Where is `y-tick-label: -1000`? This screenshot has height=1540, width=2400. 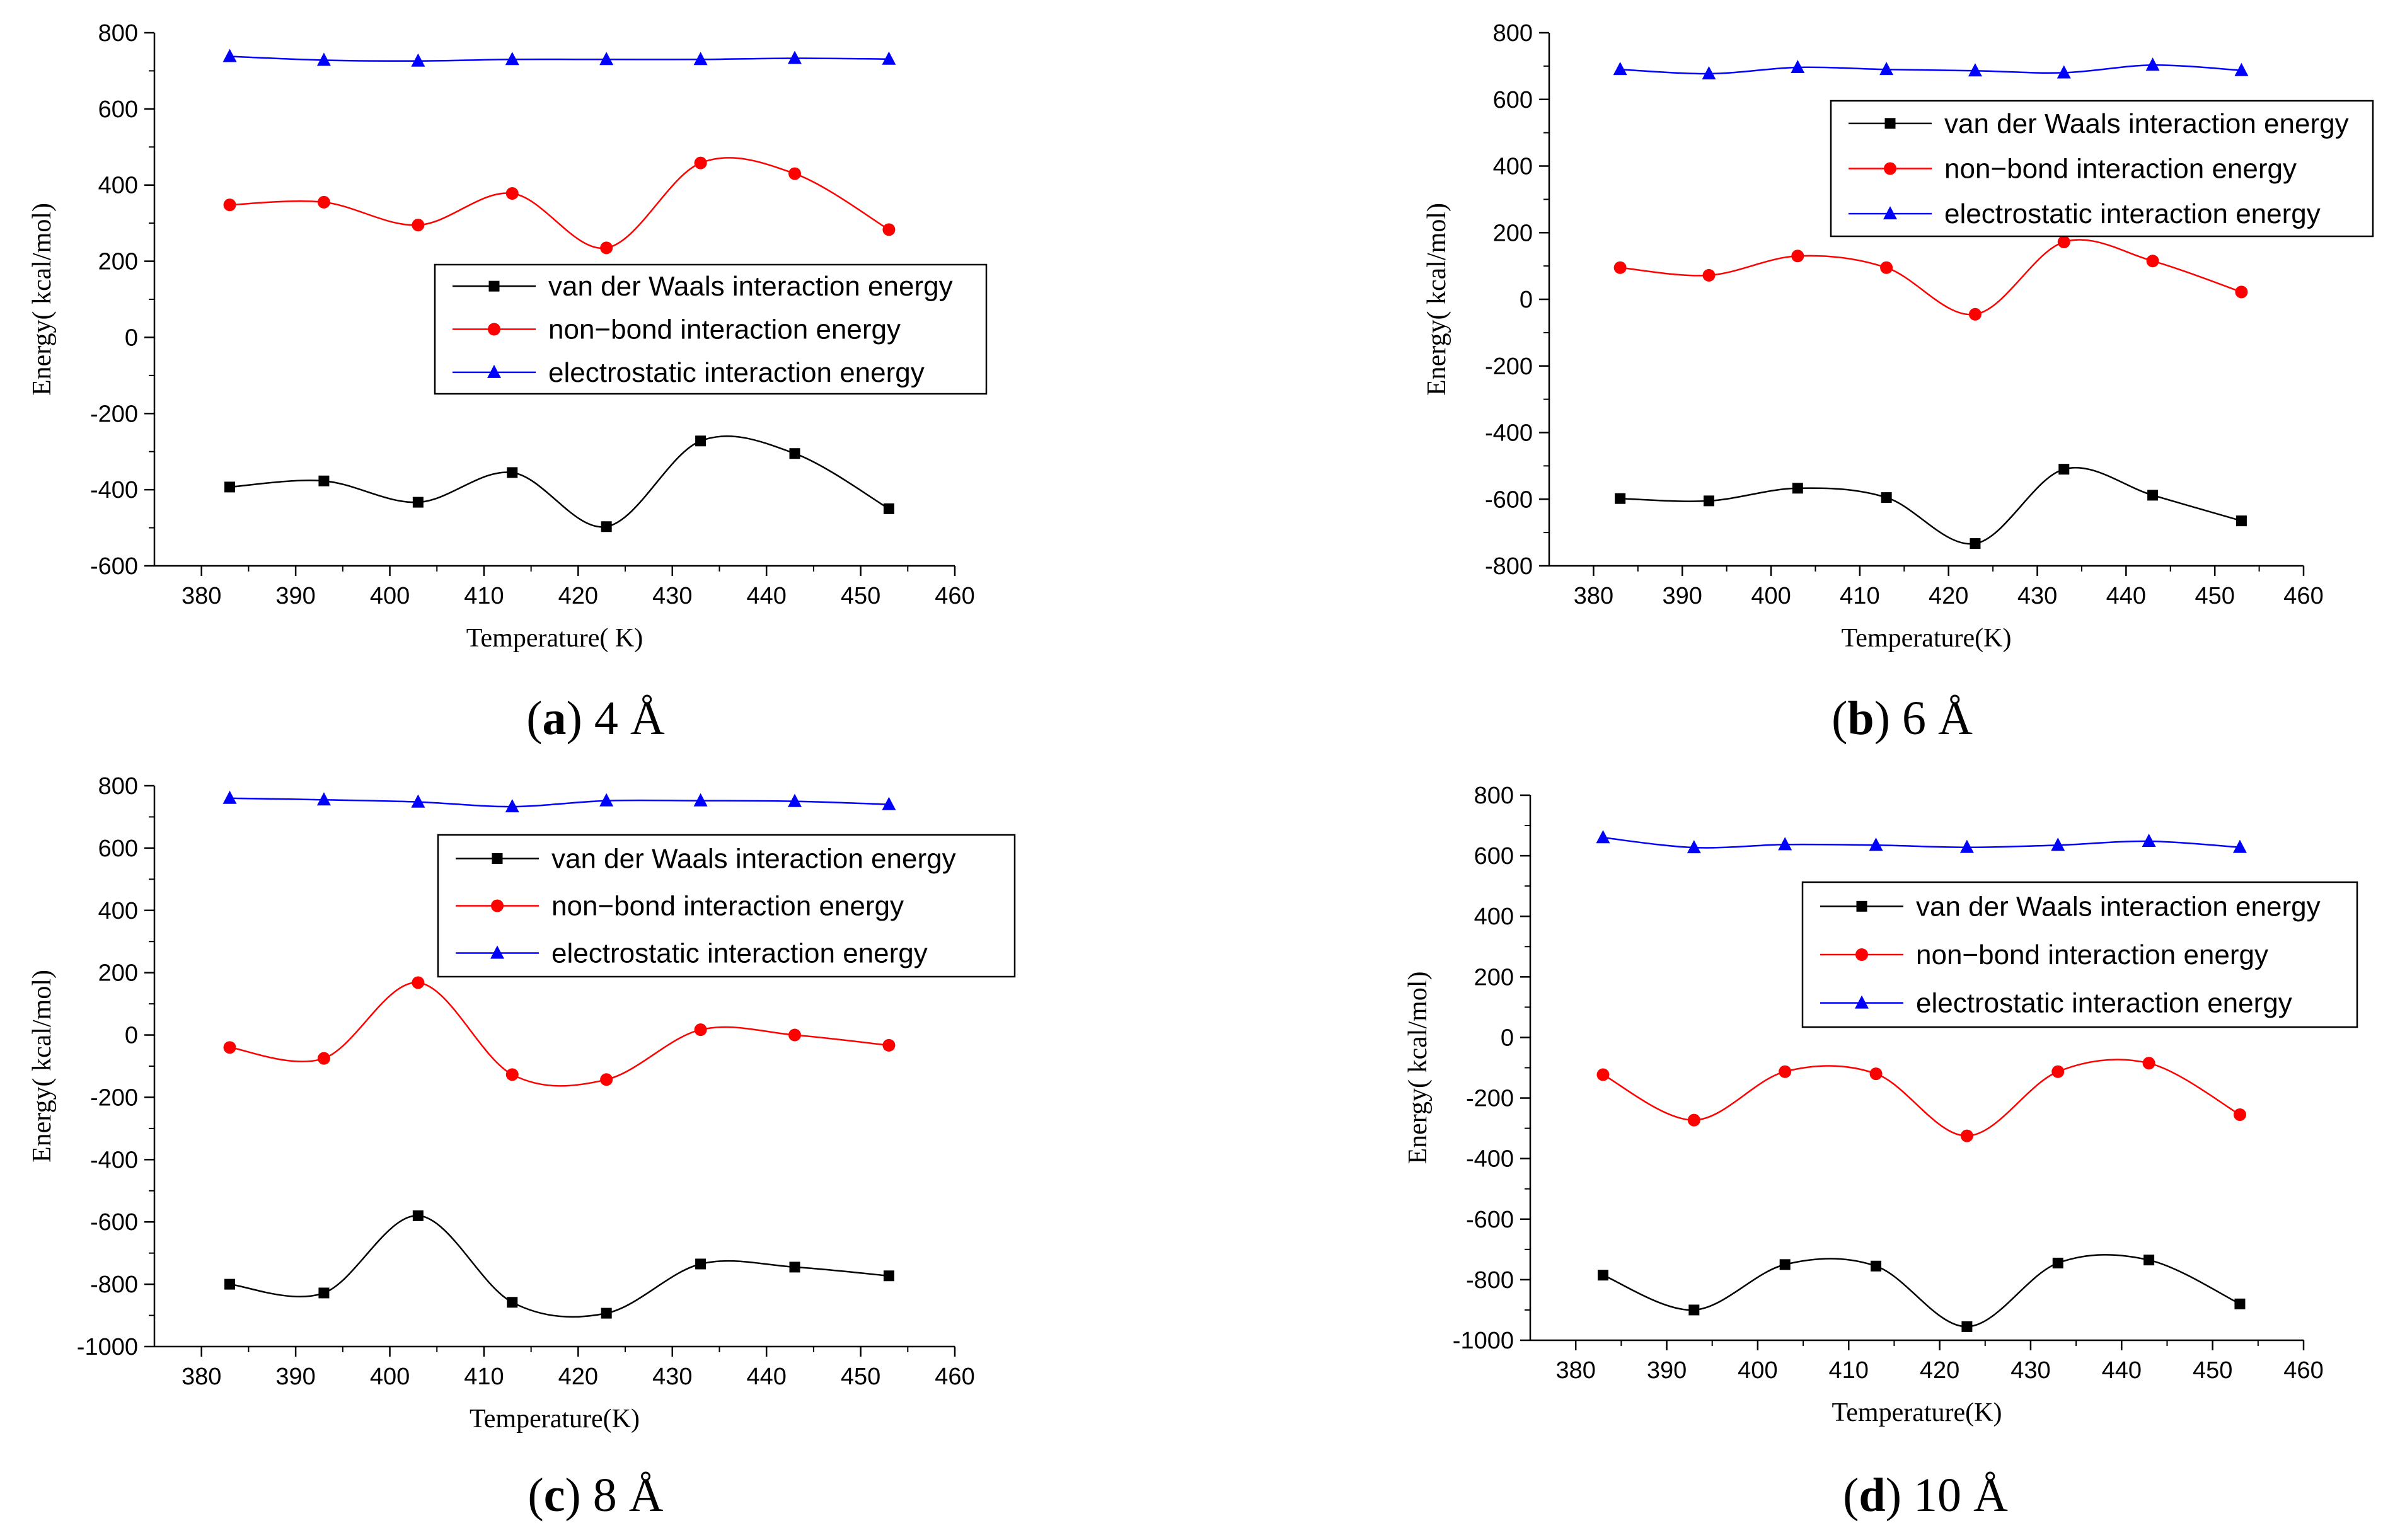 y-tick-label: -1000 is located at coordinates (107, 1347).